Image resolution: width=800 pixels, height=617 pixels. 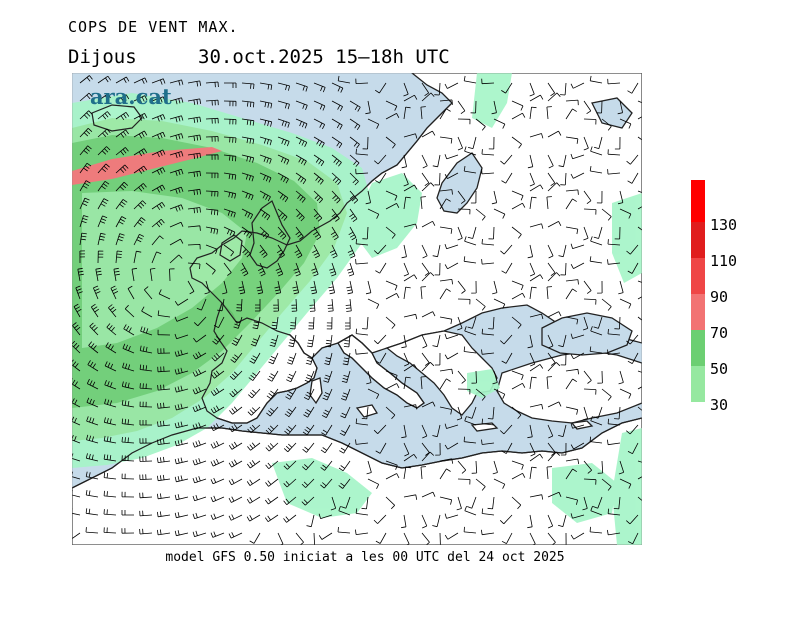 I want to click on legend-label-70: 70, so click(x=719, y=333).